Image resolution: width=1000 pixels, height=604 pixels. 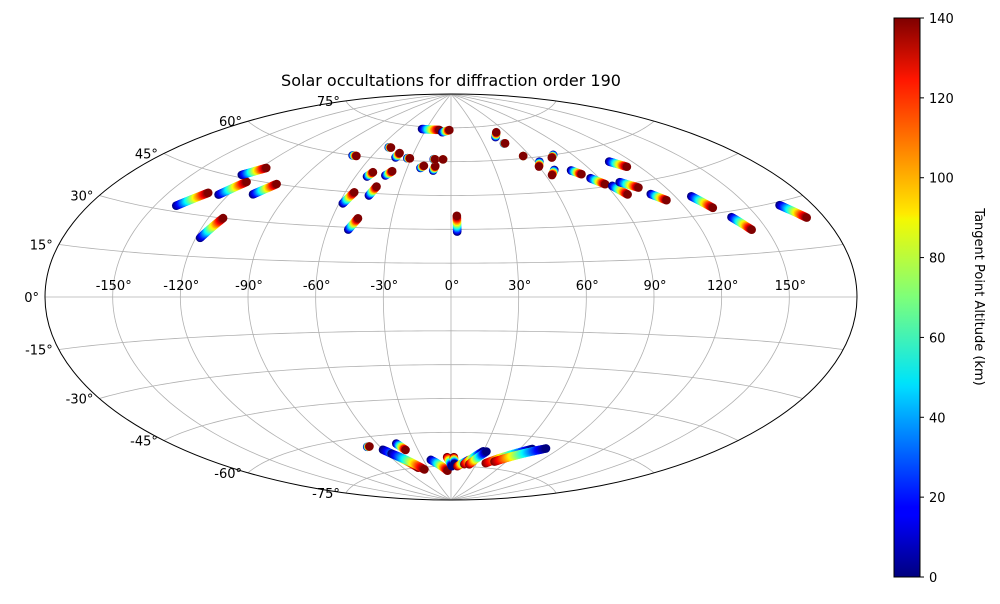 I want to click on longitude-tick-label: 120°, so click(x=722, y=286).